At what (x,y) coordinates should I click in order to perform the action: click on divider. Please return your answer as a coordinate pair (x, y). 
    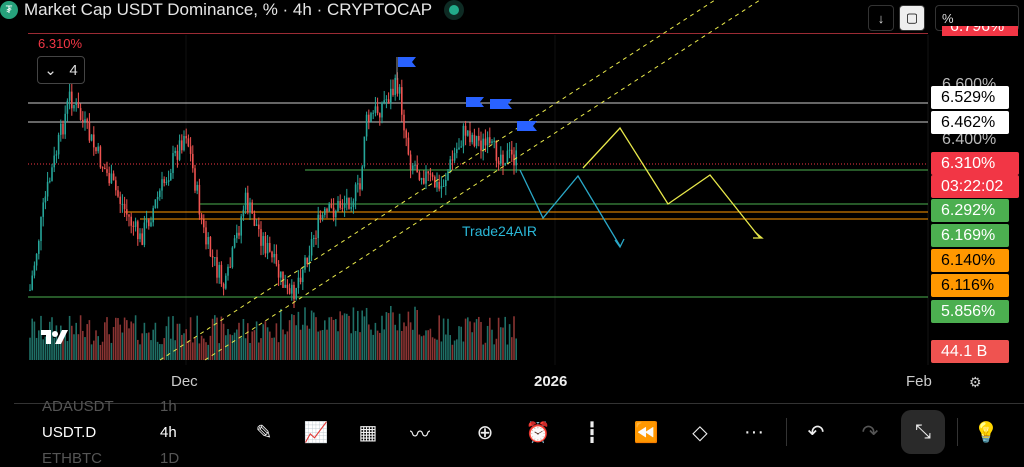
    Looking at the image, I should click on (957, 432).